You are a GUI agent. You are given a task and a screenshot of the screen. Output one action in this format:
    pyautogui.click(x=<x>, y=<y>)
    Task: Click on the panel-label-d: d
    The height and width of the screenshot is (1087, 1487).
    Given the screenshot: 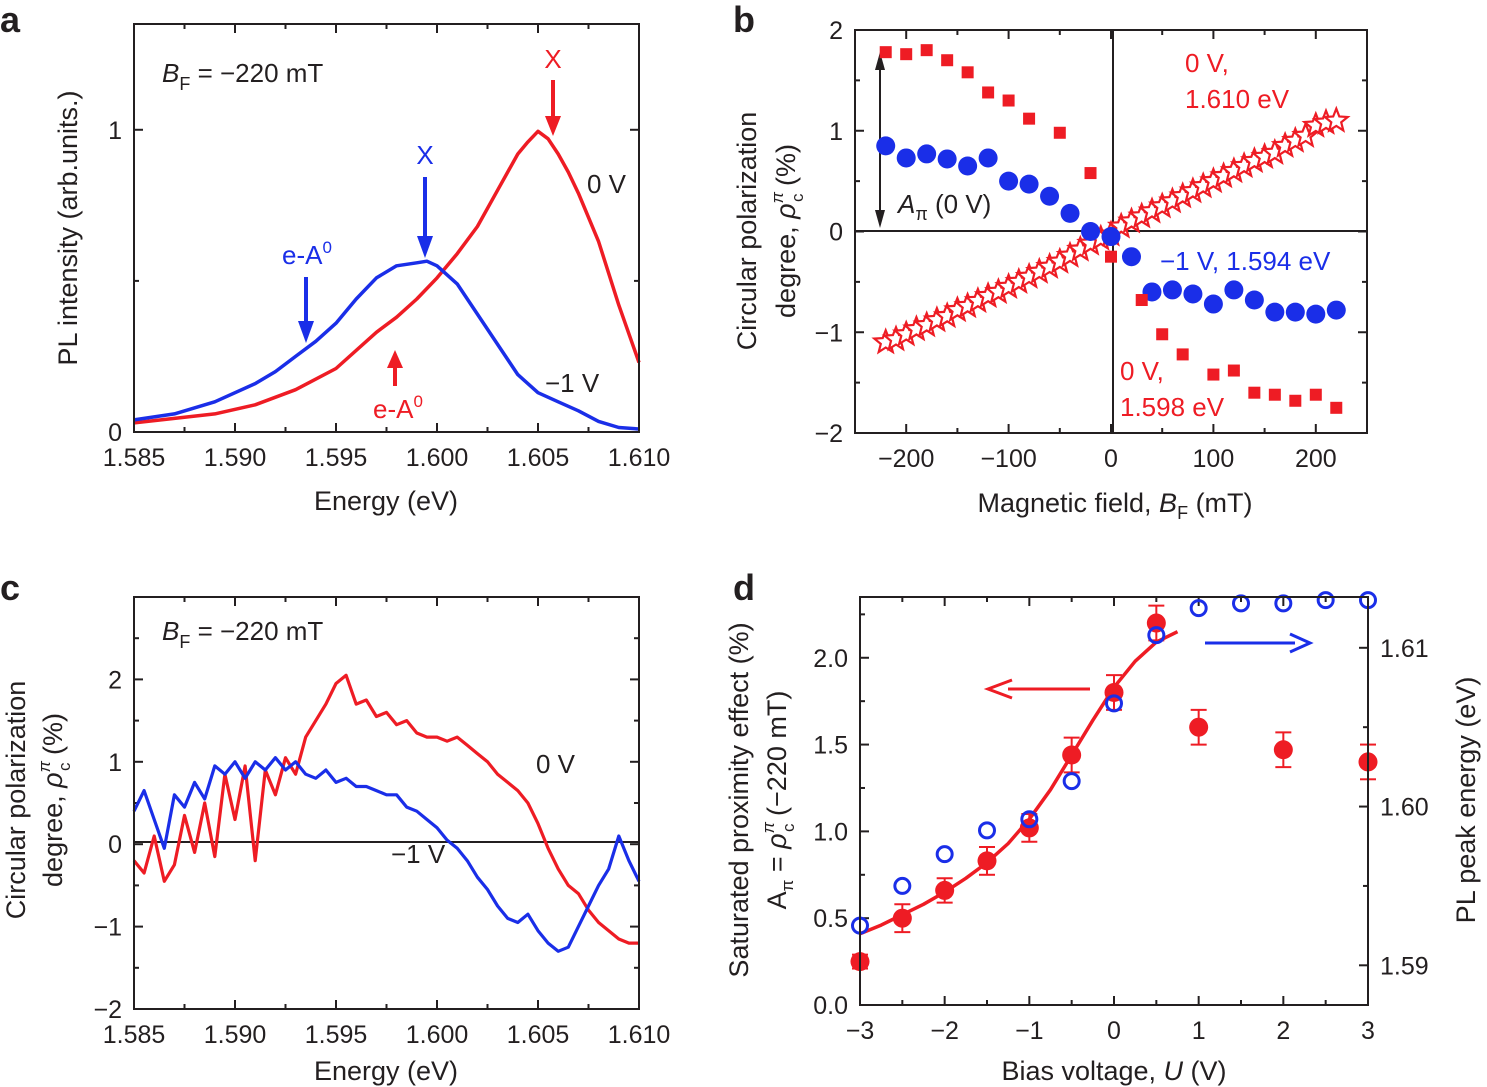 What is the action you would take?
    pyautogui.click(x=744, y=587)
    